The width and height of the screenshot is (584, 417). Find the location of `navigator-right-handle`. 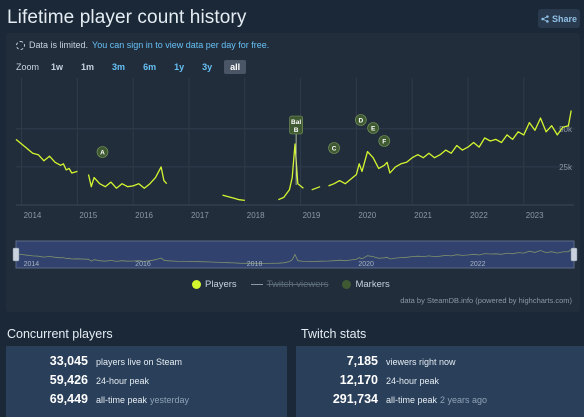

navigator-right-handle is located at coordinates (574, 254).